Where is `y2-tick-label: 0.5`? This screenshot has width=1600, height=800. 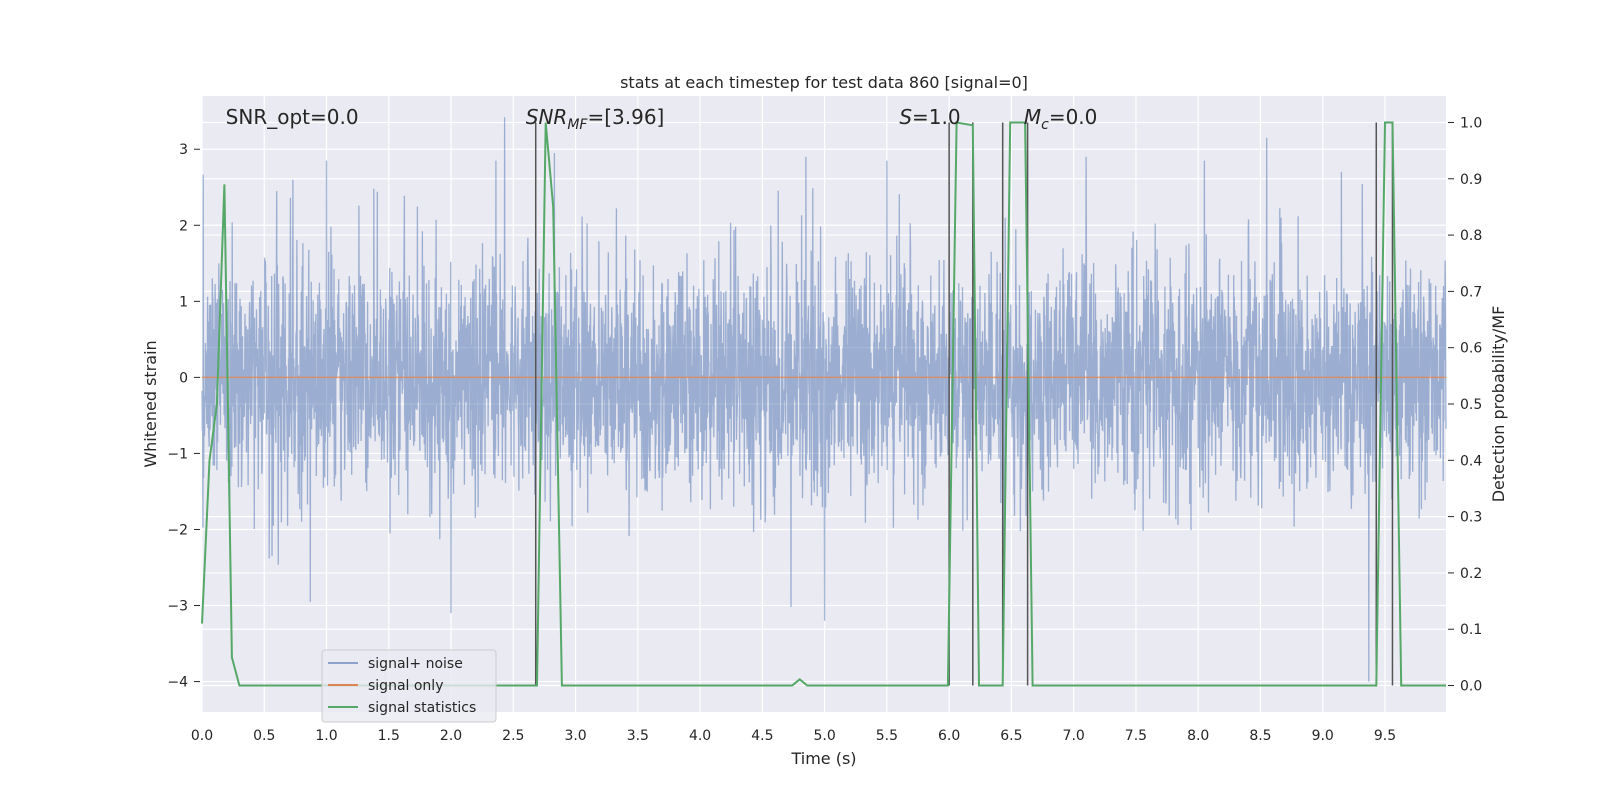
y2-tick-label: 0.5 is located at coordinates (1471, 405).